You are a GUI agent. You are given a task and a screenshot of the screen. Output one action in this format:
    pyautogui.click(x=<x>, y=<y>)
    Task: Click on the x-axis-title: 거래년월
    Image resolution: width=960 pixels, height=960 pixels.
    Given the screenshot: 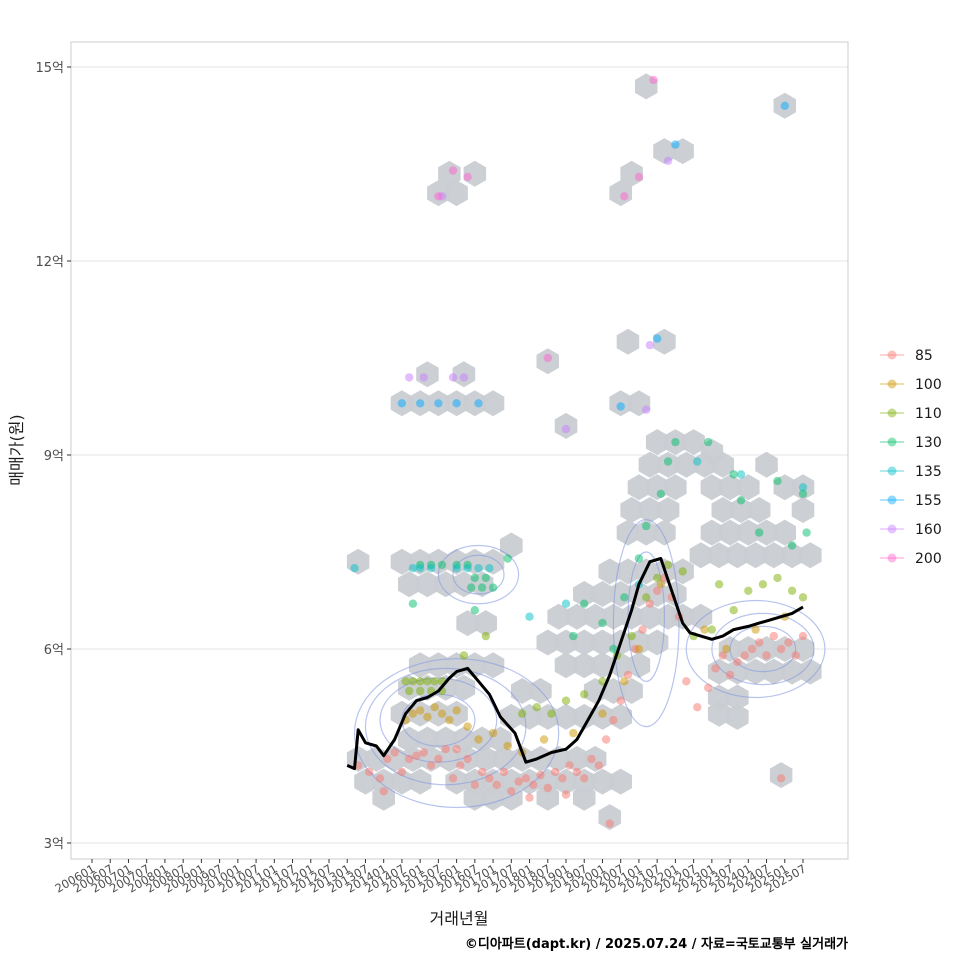 What is the action you would take?
    pyautogui.click(x=459, y=918)
    